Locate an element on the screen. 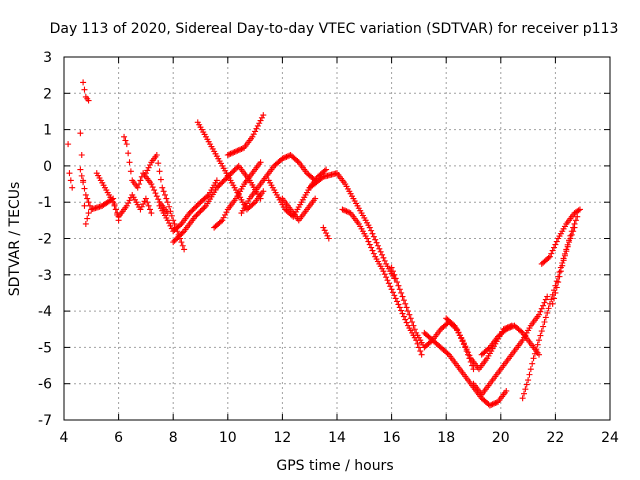 The width and height of the screenshot is (640, 480). y-tick-label: -4 is located at coordinates (45, 312).